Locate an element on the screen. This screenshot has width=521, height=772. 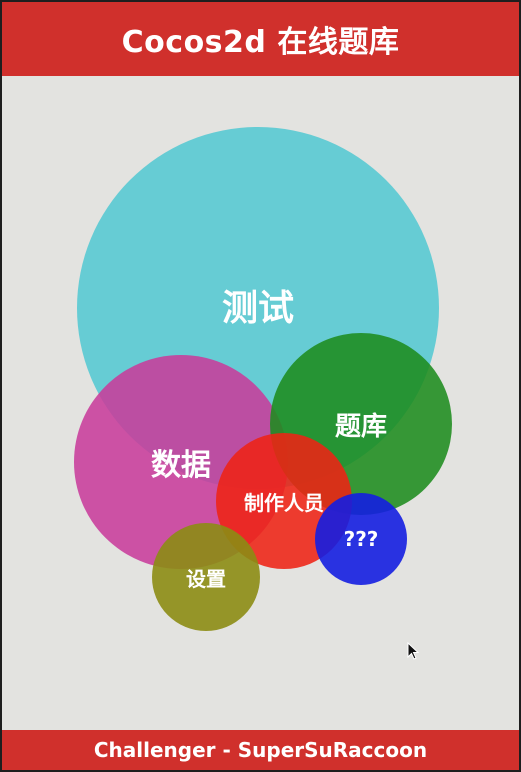
footer-credit: Challenger - SuperSuRaccoon is located at coordinates (260, 750).